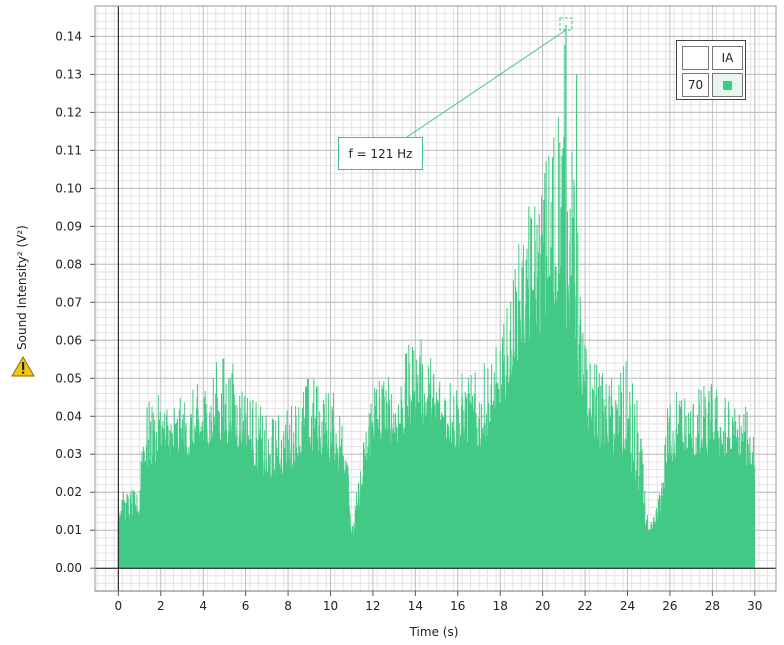  Describe the element at coordinates (627, 606) in the screenshot. I see `x-tick-label: 24` at that location.